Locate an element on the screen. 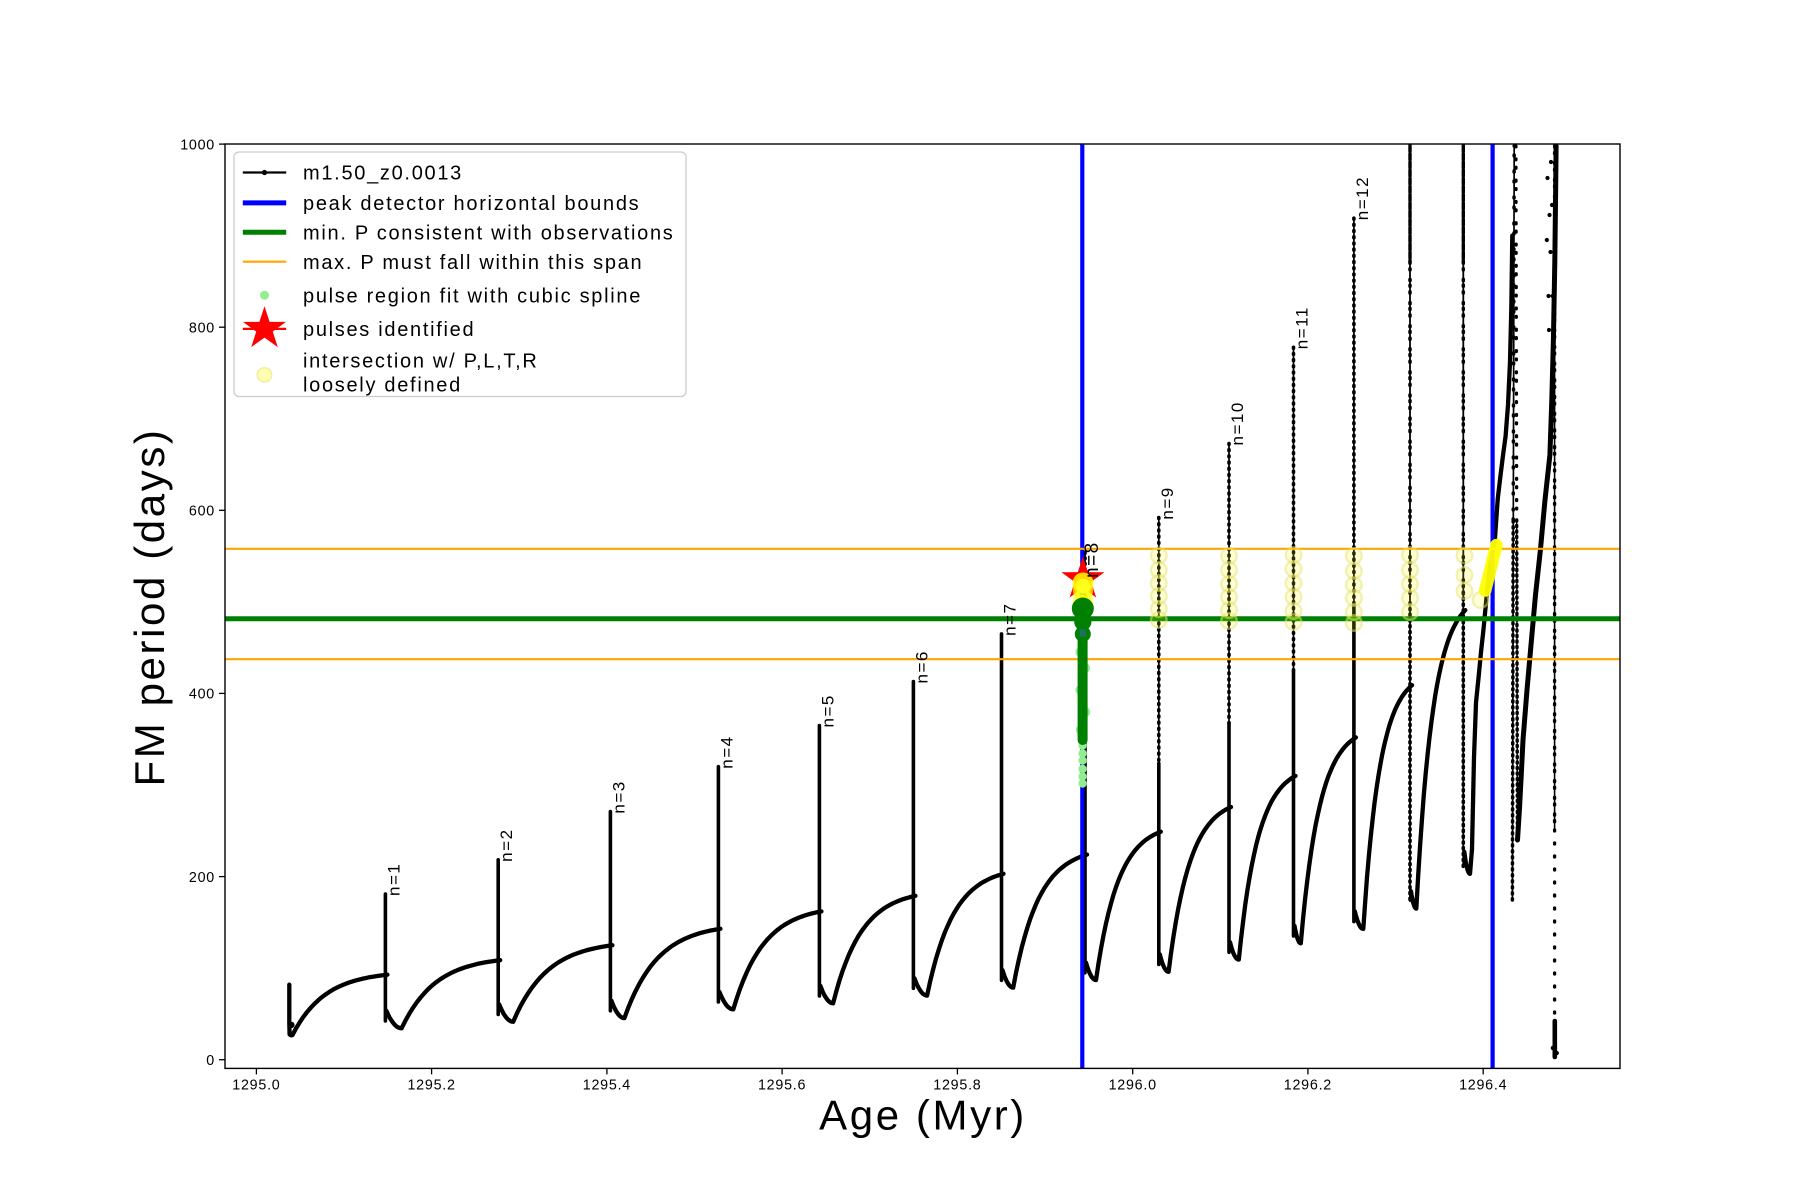 The width and height of the screenshot is (1800, 1200). svg-text: FM period (days) is located at coordinates (149, 606).